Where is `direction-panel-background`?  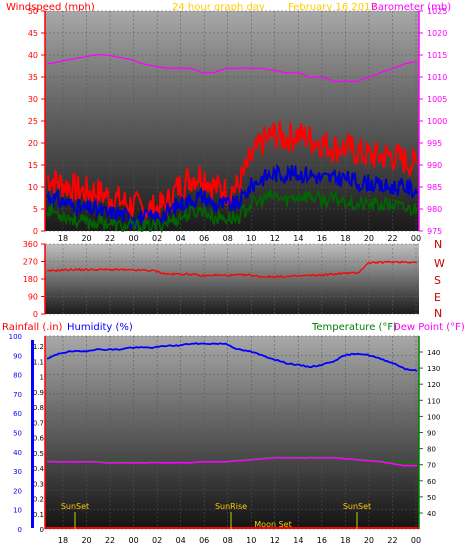 direction-panel-background is located at coordinates (232, 279).